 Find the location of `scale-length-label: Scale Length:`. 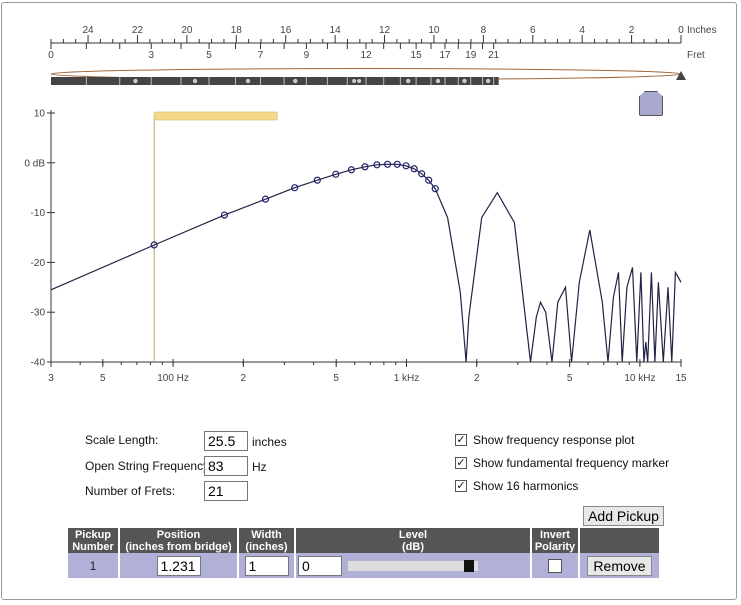

scale-length-label: Scale Length: is located at coordinates (122, 440).